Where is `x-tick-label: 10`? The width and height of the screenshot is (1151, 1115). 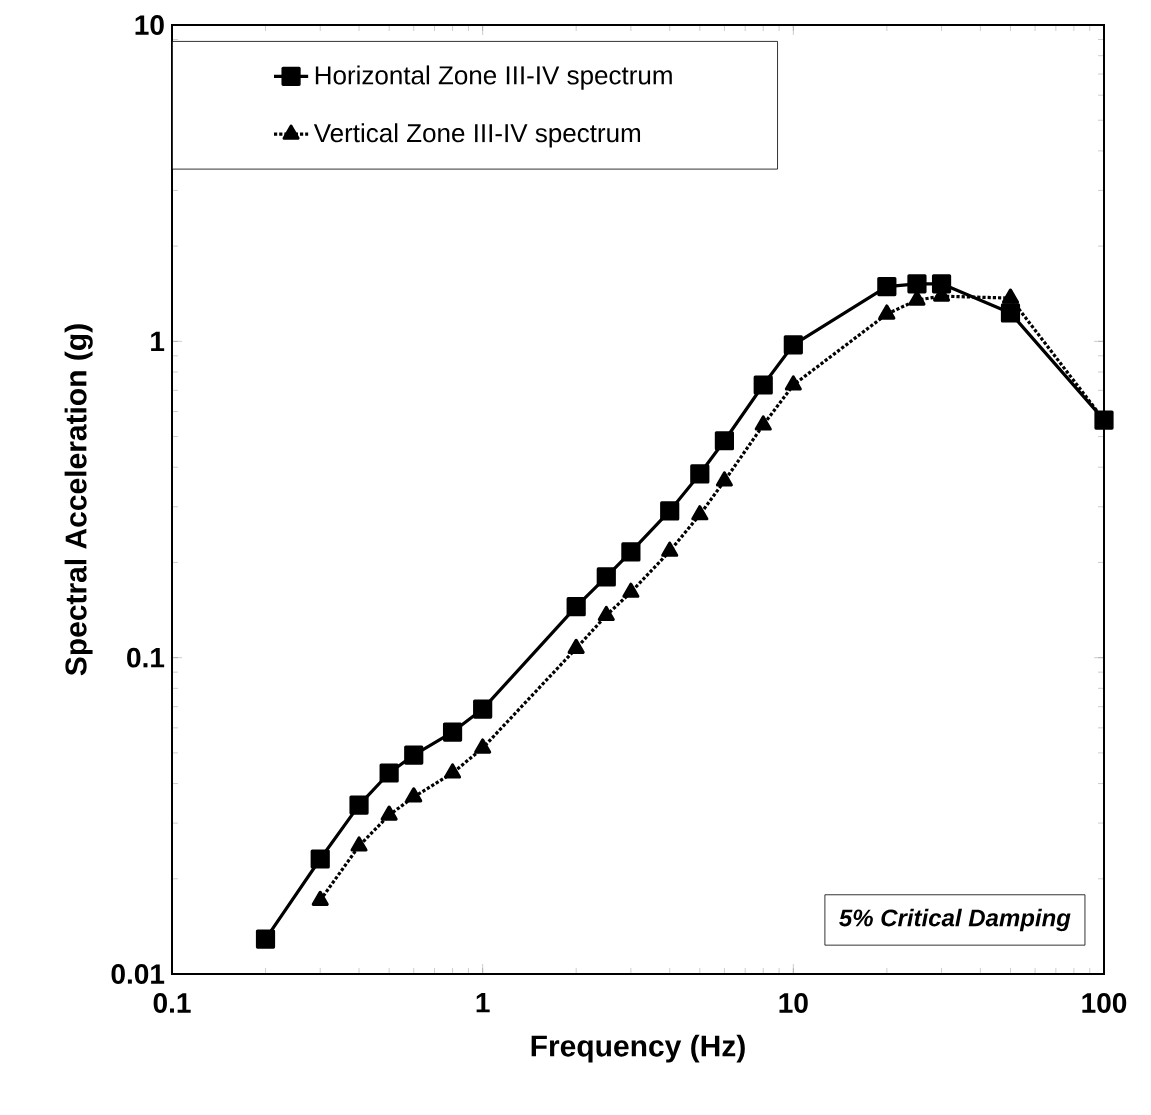
x-tick-label: 10 is located at coordinates (793, 1003).